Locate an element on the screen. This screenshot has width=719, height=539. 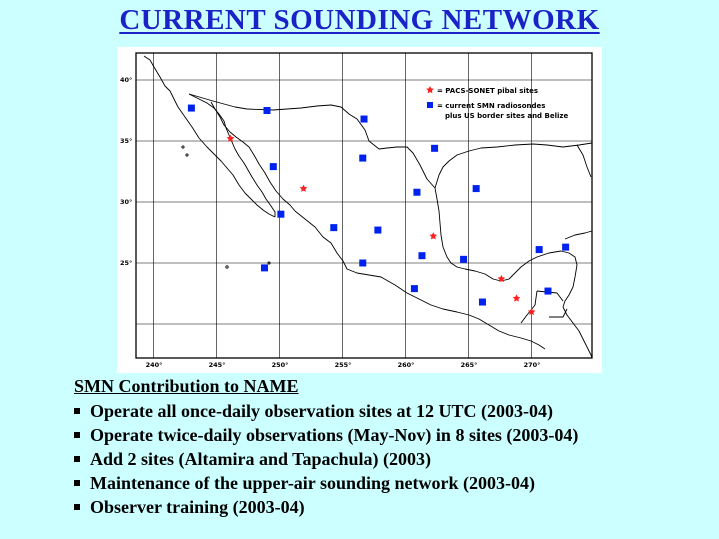
page-title: CURRENT SOUNDING NETWORK is located at coordinates (359, 20).